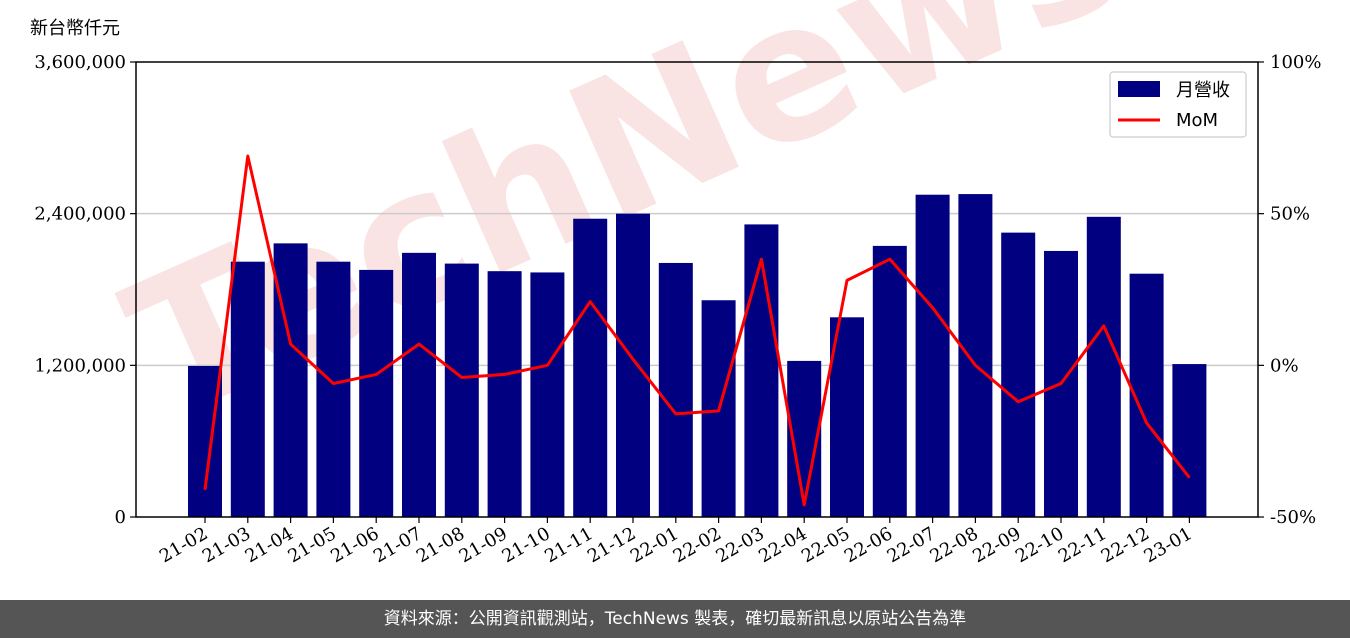  What do you see at coordinates (120, 517) in the screenshot?
I see `y-left-tick-label: 0` at bounding box center [120, 517].